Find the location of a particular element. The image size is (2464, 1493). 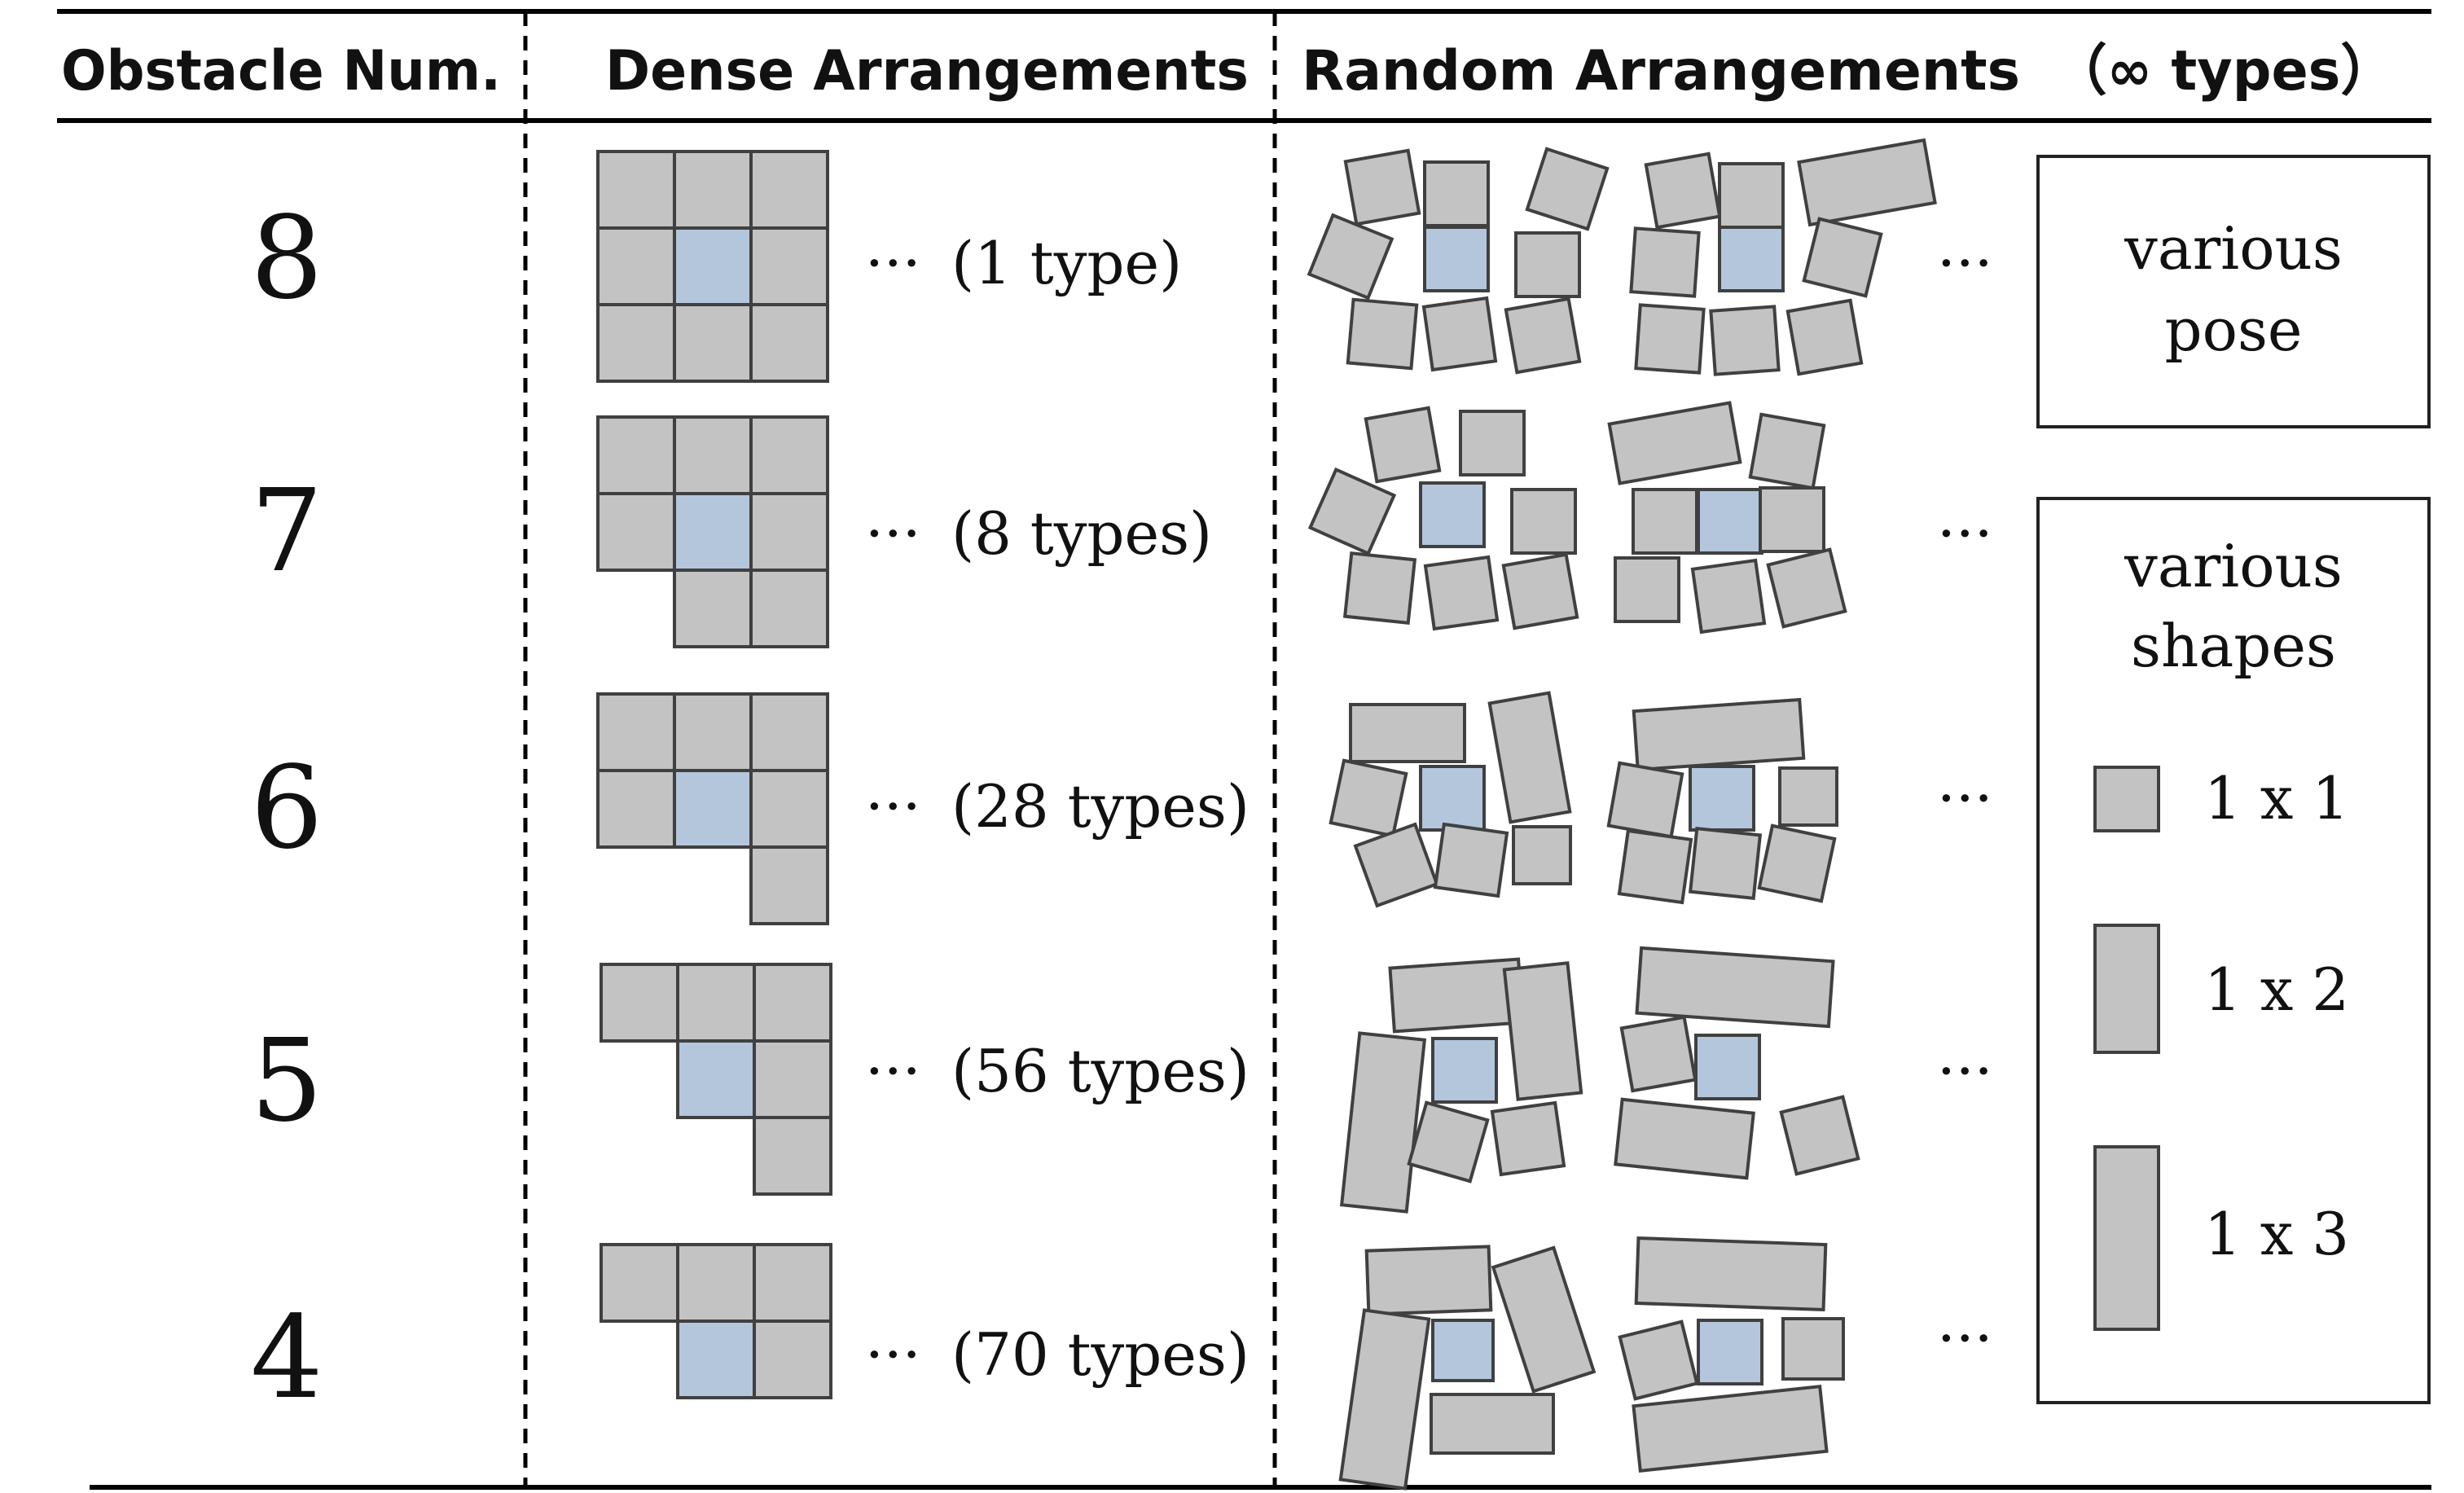

random-ellipsis-6: ··· is located at coordinates (1965, 798).